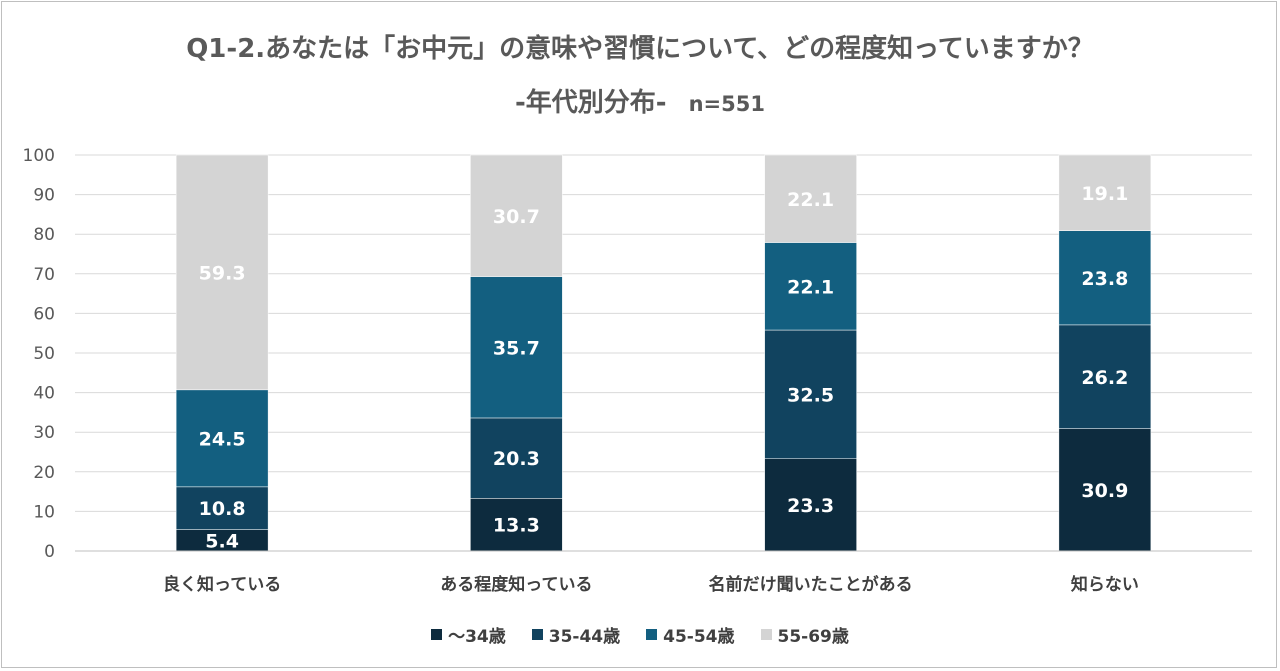  I want to click on data-label: 23.3, so click(810, 506).